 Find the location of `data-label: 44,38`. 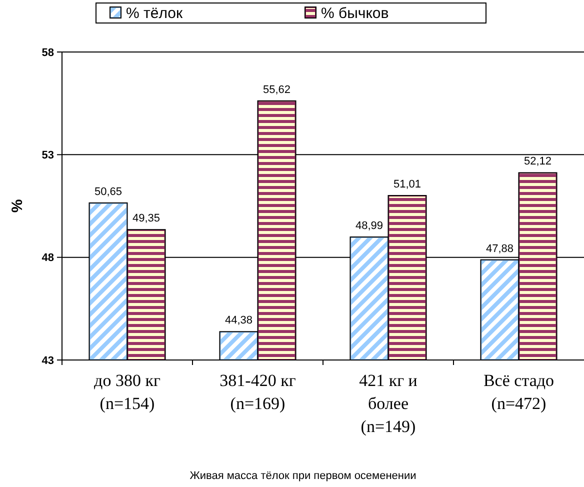

data-label: 44,38 is located at coordinates (238, 320).